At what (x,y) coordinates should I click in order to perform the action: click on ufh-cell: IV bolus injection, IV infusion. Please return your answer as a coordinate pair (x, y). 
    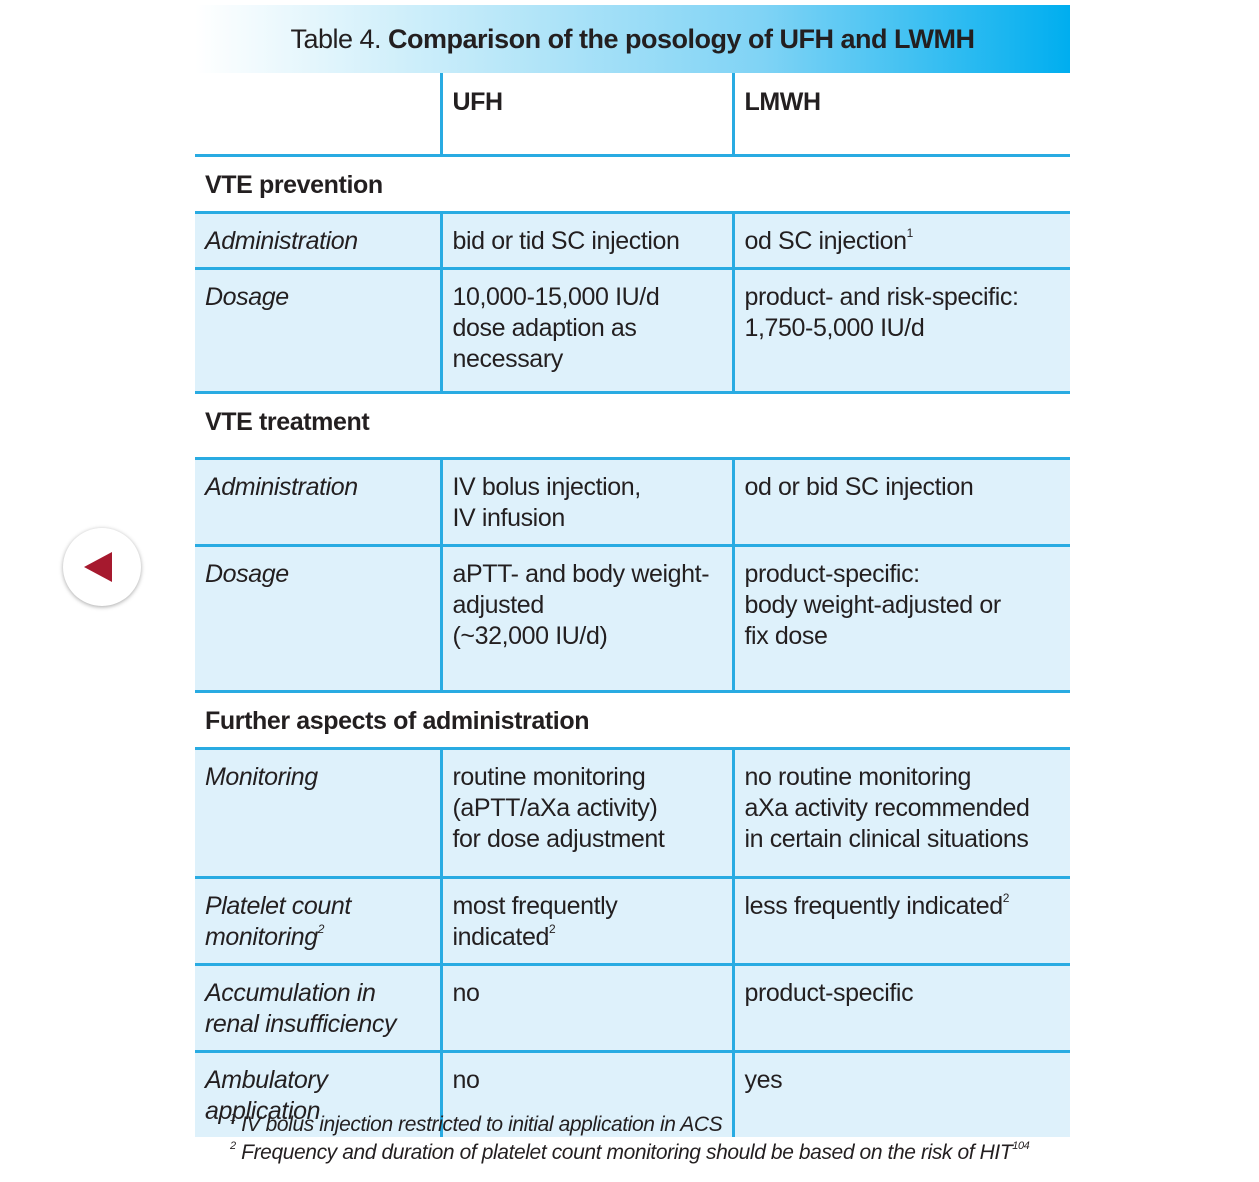
    Looking at the image, I should click on (587, 502).